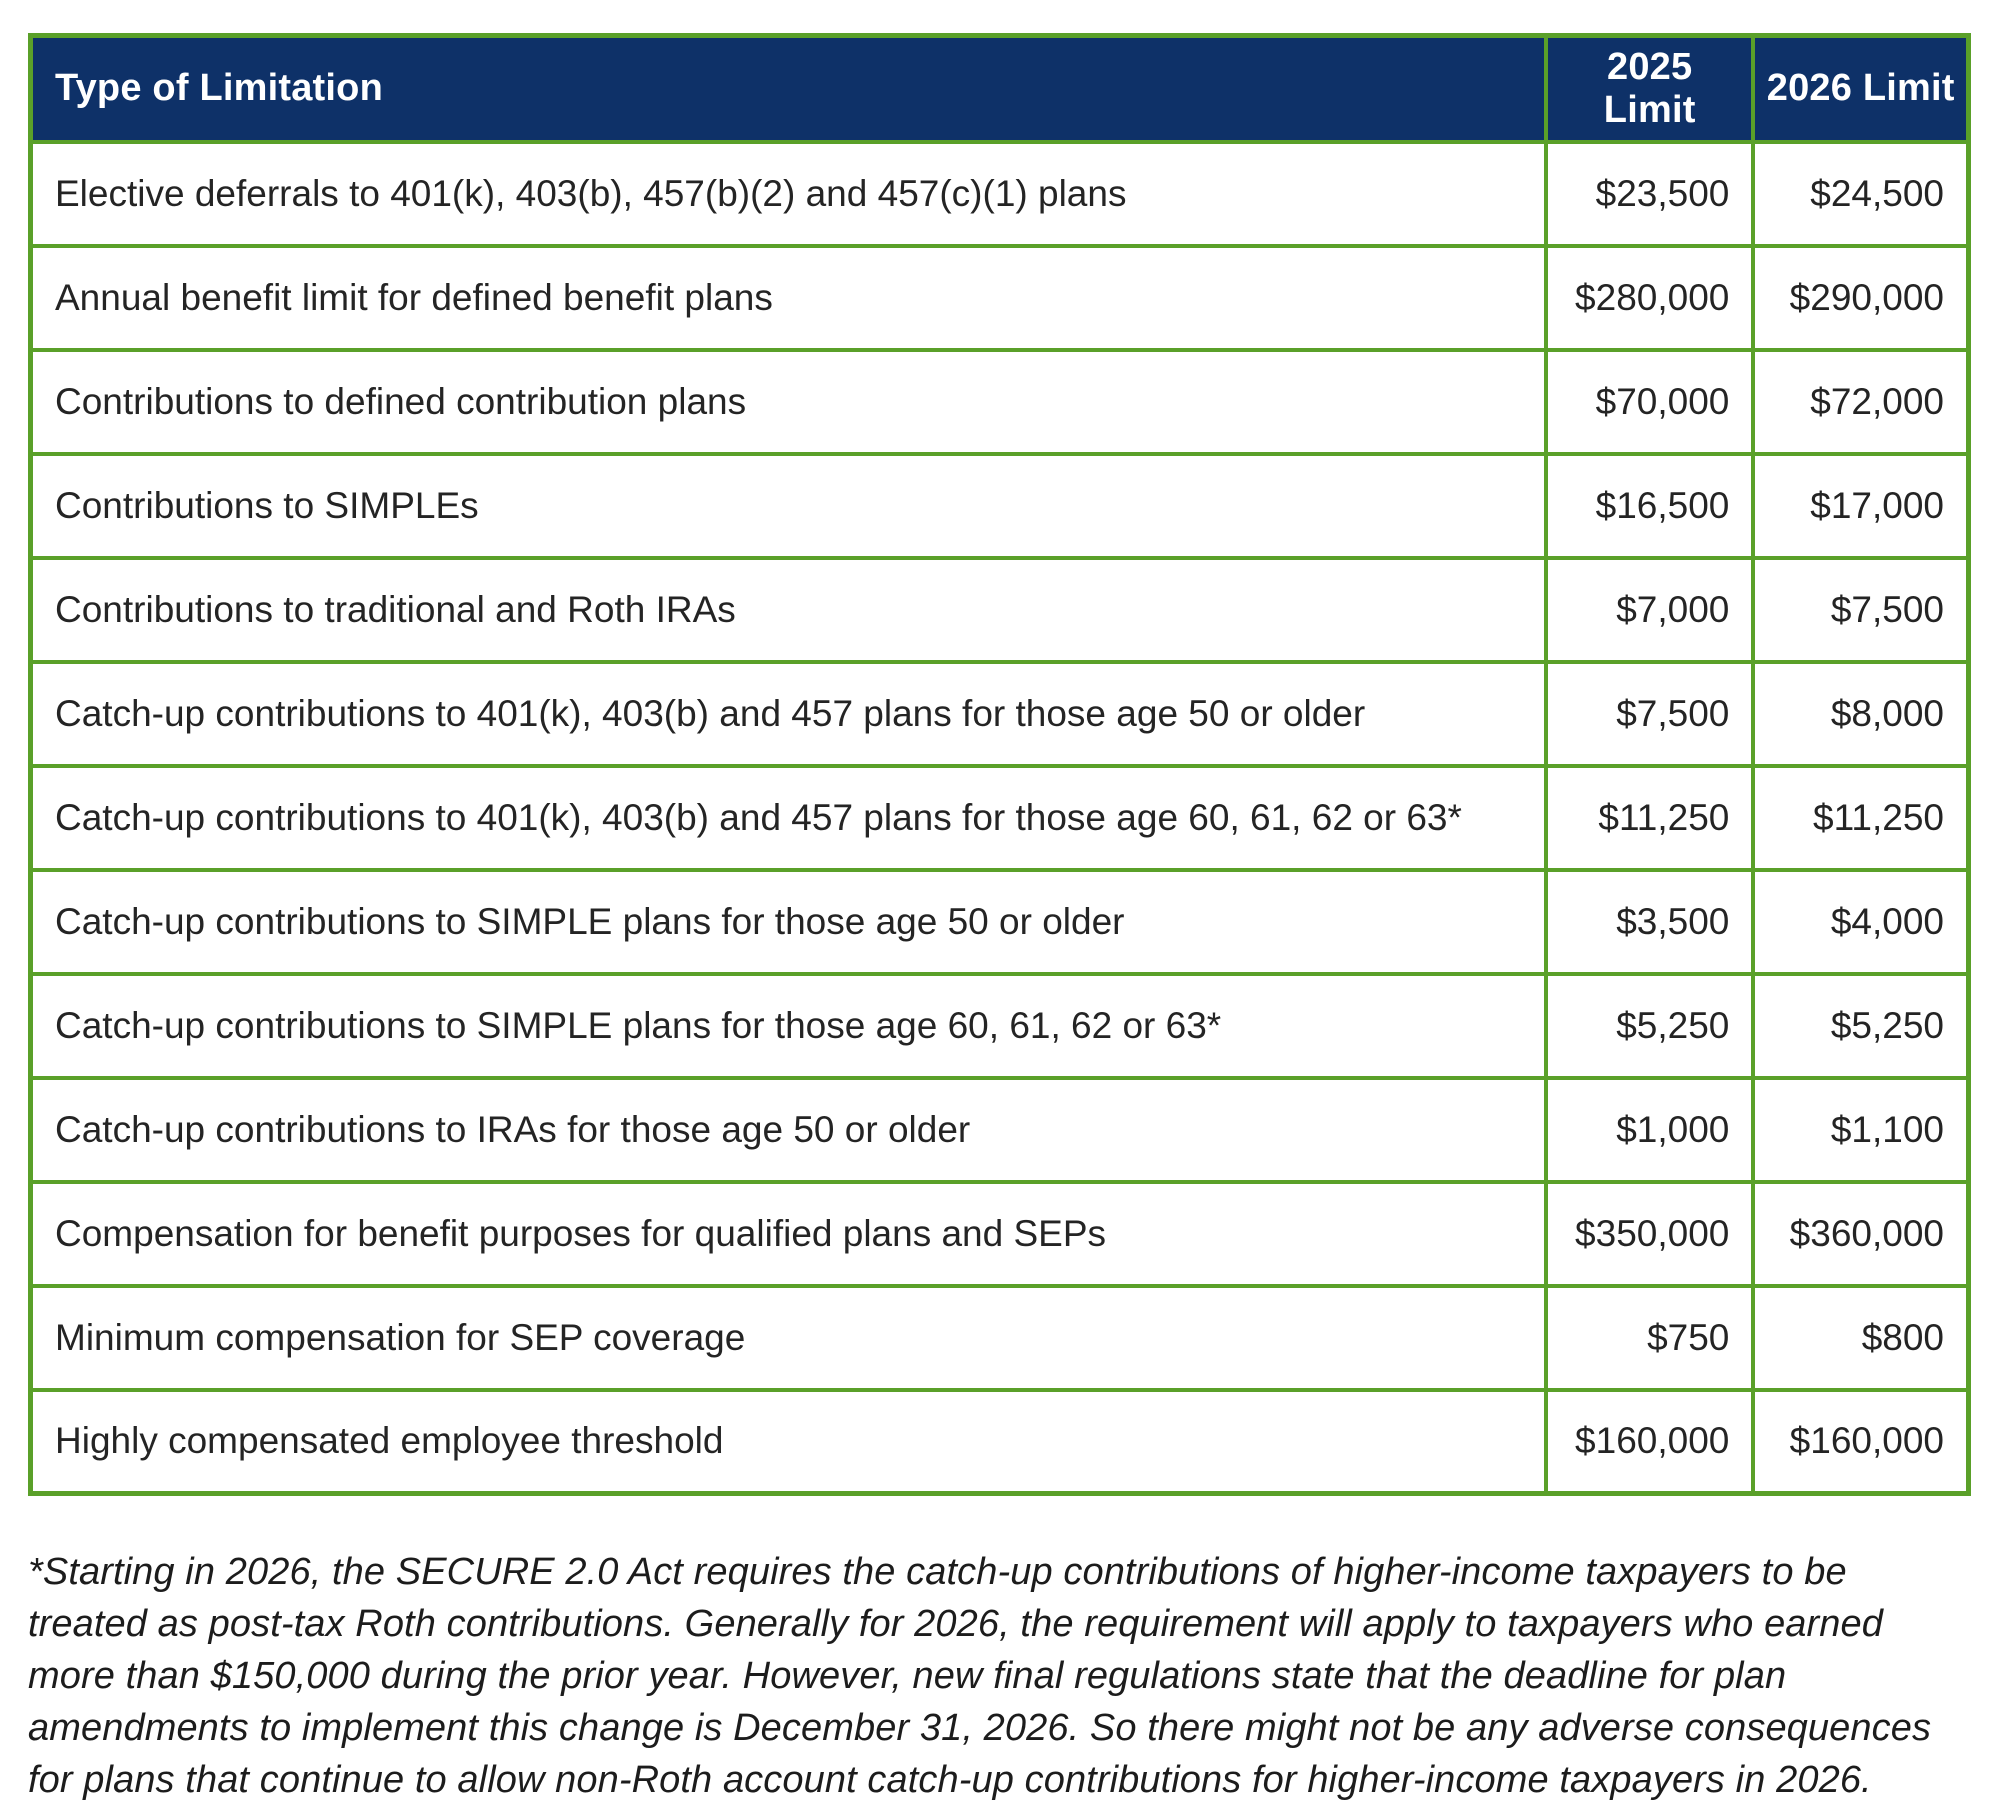 The width and height of the screenshot is (2000, 1806). What do you see at coordinates (1650, 1337) in the screenshot?
I see `limit-2025-cell: $750` at bounding box center [1650, 1337].